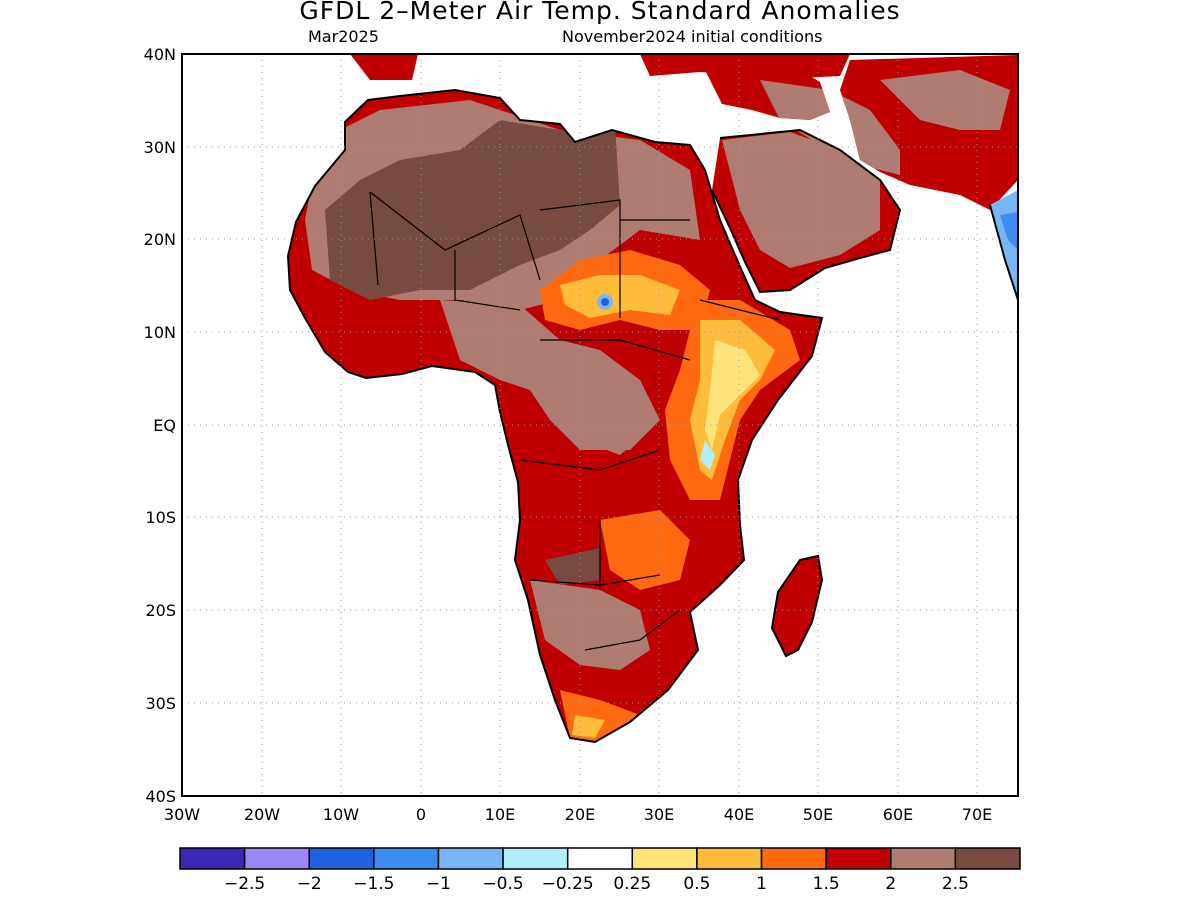  Describe the element at coordinates (164, 425) in the screenshot. I see `lat-tick: EQ` at that location.